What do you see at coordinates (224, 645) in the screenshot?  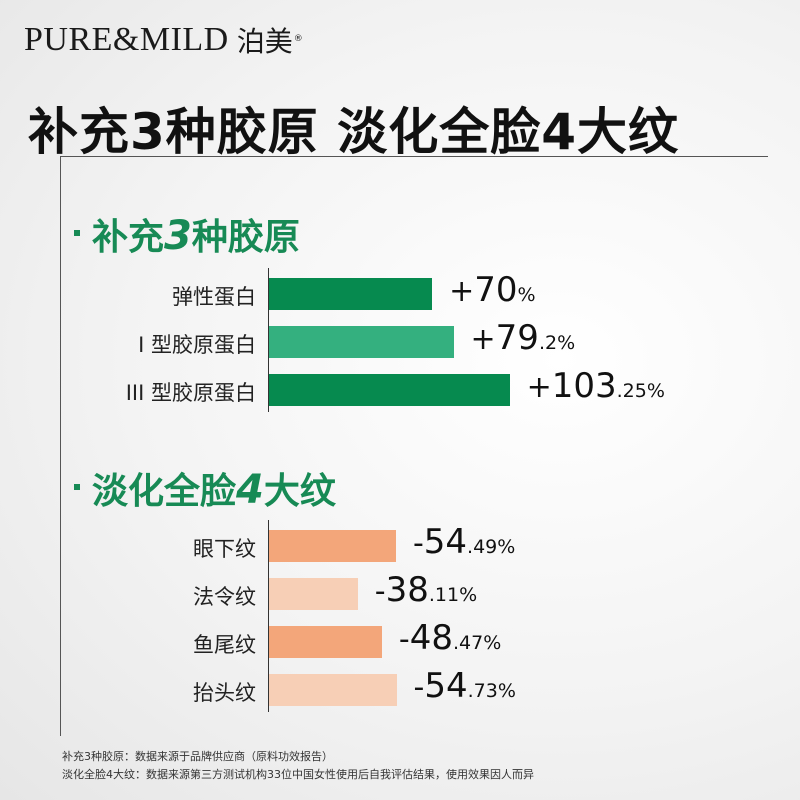 I see `category-label: 鱼尾纹` at bounding box center [224, 645].